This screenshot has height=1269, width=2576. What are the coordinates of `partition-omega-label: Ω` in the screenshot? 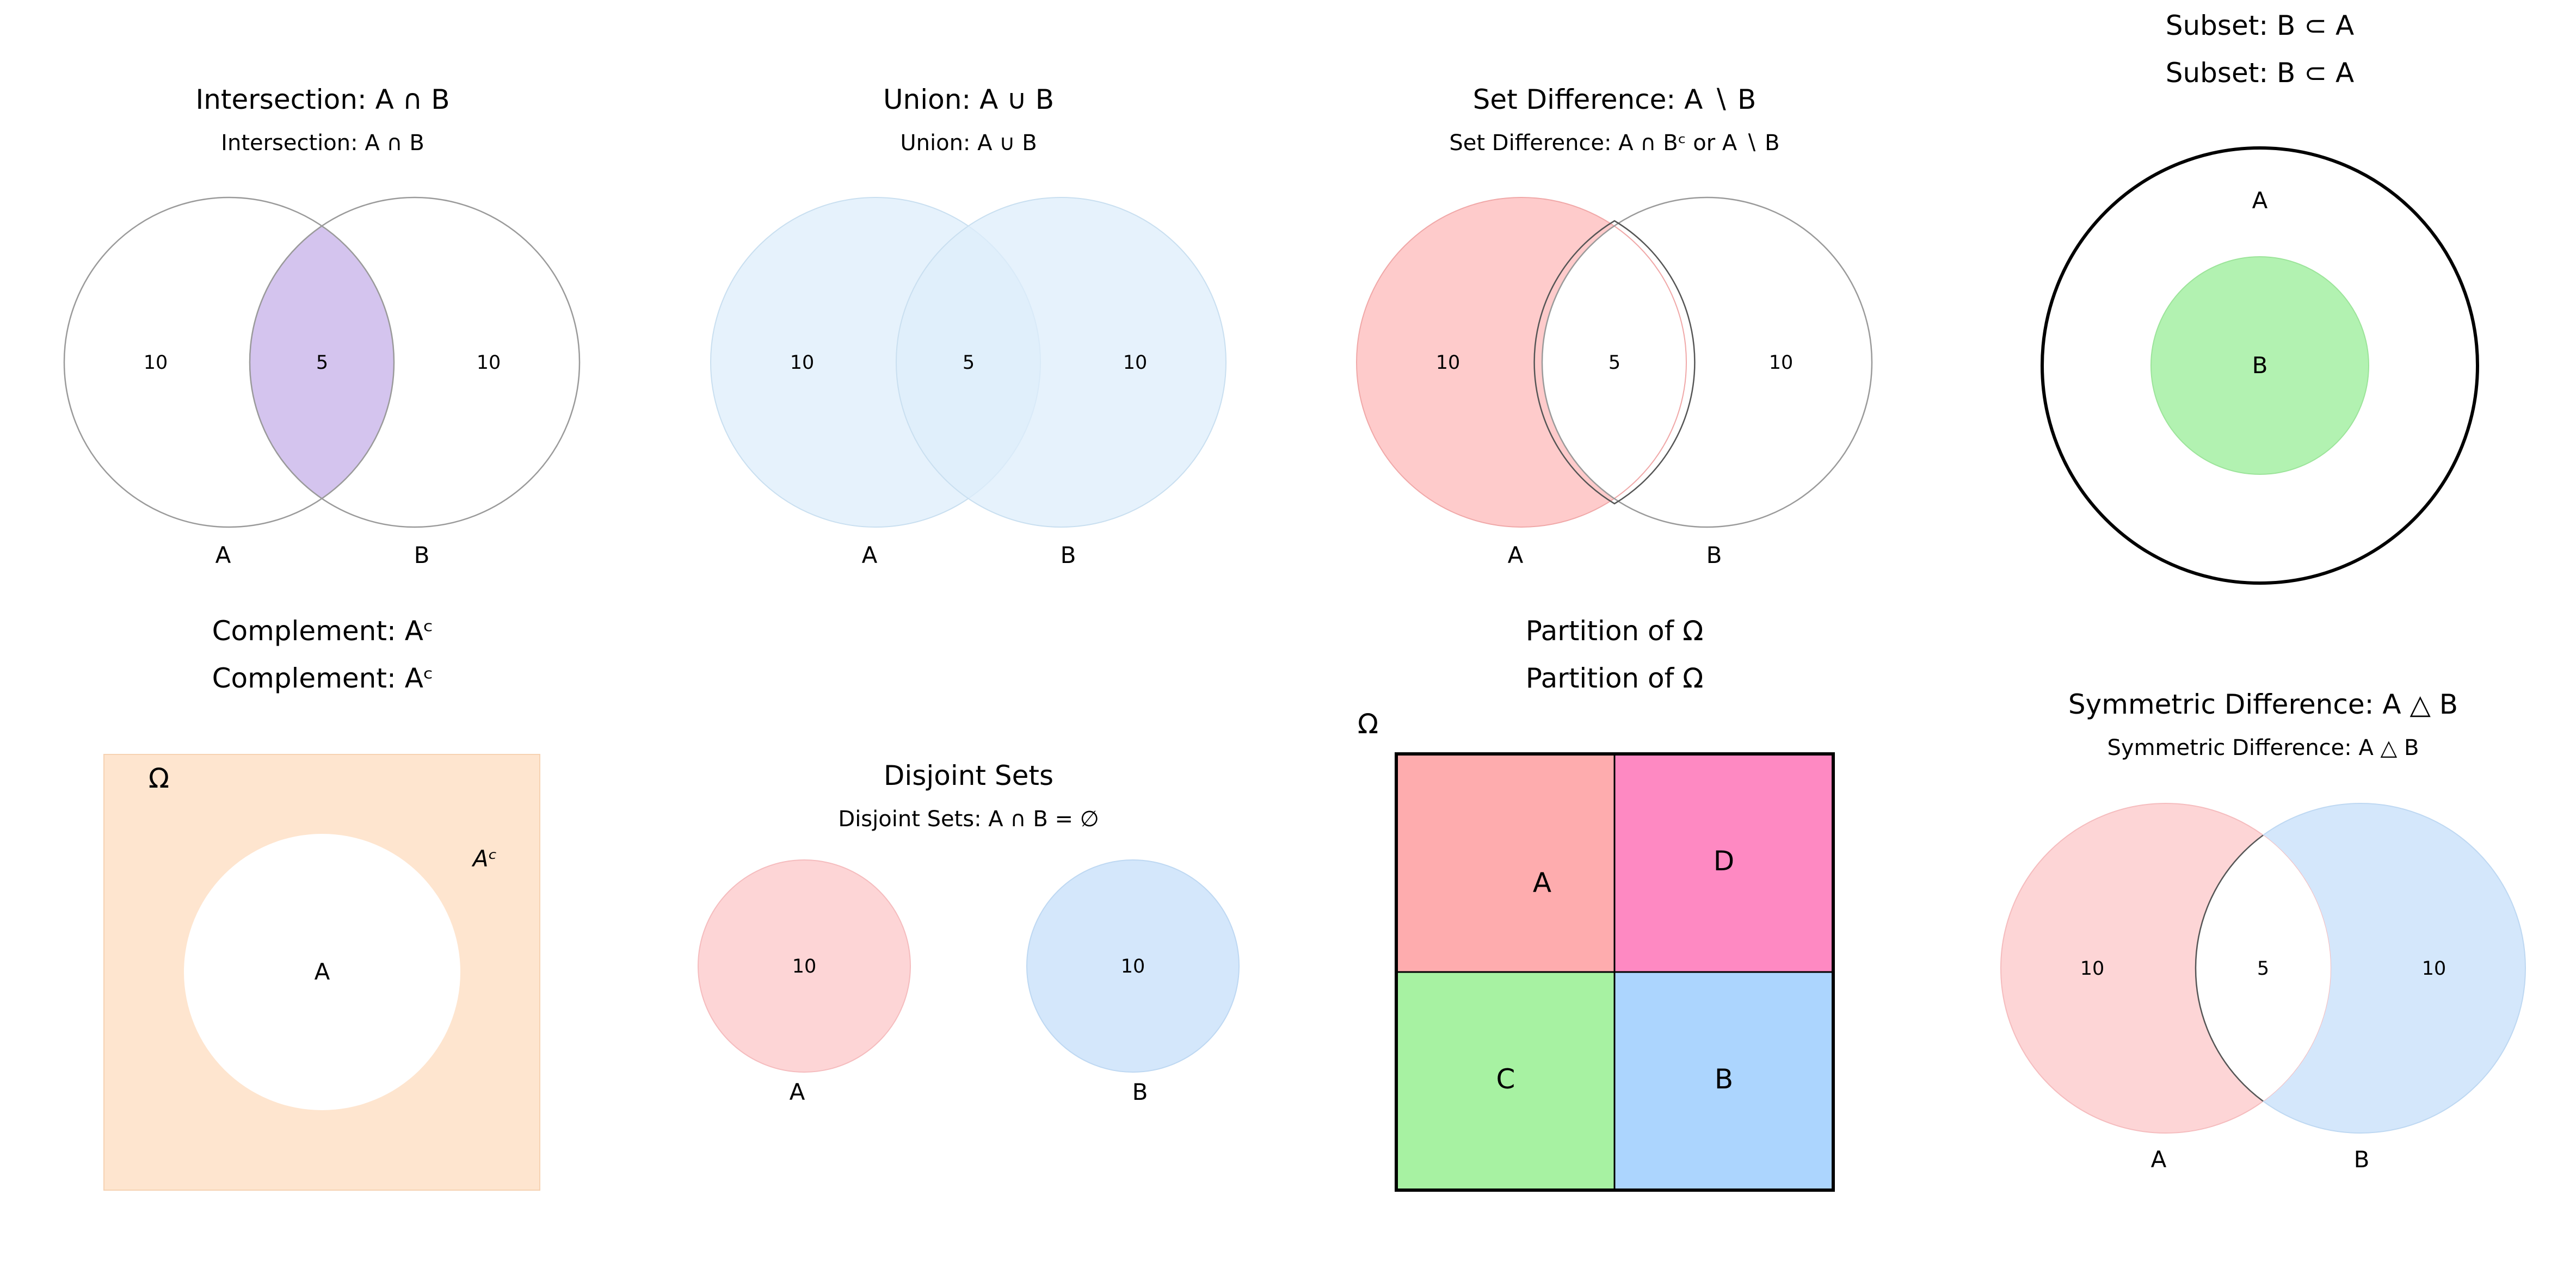 It's located at (1368, 724).